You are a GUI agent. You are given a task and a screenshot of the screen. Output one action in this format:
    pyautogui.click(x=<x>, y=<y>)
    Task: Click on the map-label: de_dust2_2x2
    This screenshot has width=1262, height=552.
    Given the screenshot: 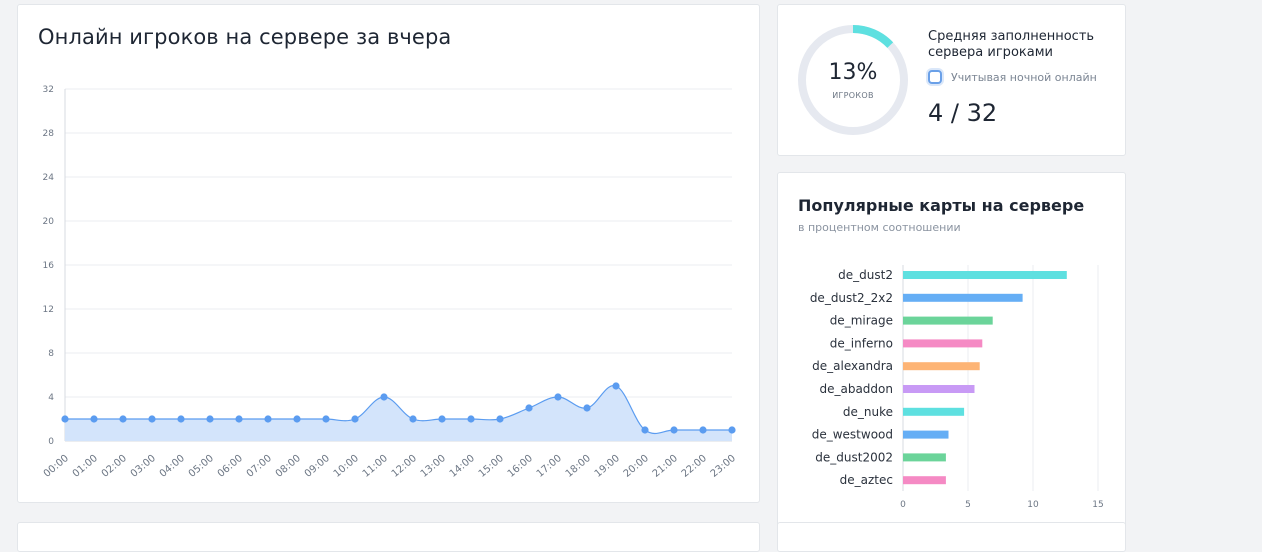 What is the action you would take?
    pyautogui.click(x=851, y=298)
    